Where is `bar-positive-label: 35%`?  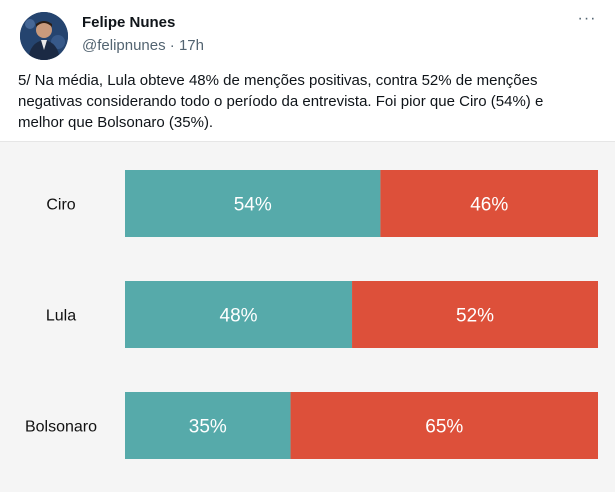 bar-positive-label: 35% is located at coordinates (208, 427).